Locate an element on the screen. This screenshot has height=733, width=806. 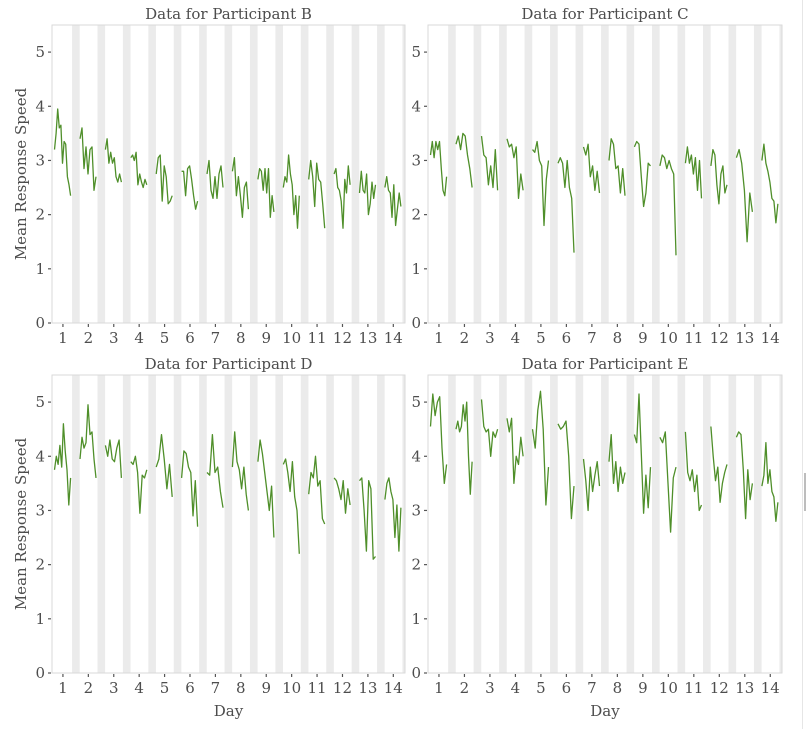
x-tick-label: 14 is located at coordinates (393, 688).